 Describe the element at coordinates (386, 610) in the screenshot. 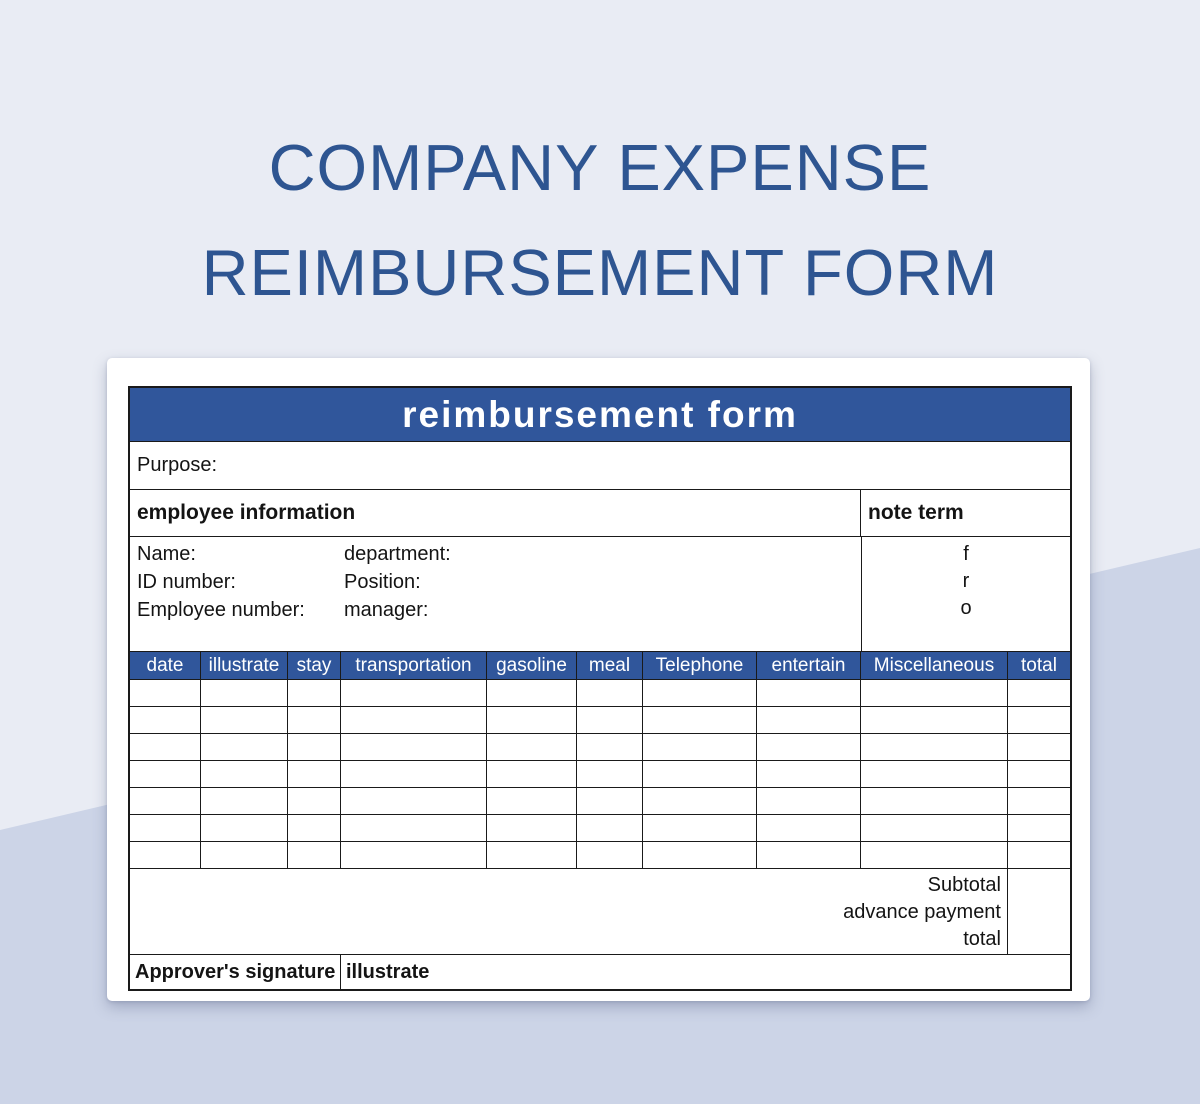

I see `employee-field-label-manager-: manager:` at that location.